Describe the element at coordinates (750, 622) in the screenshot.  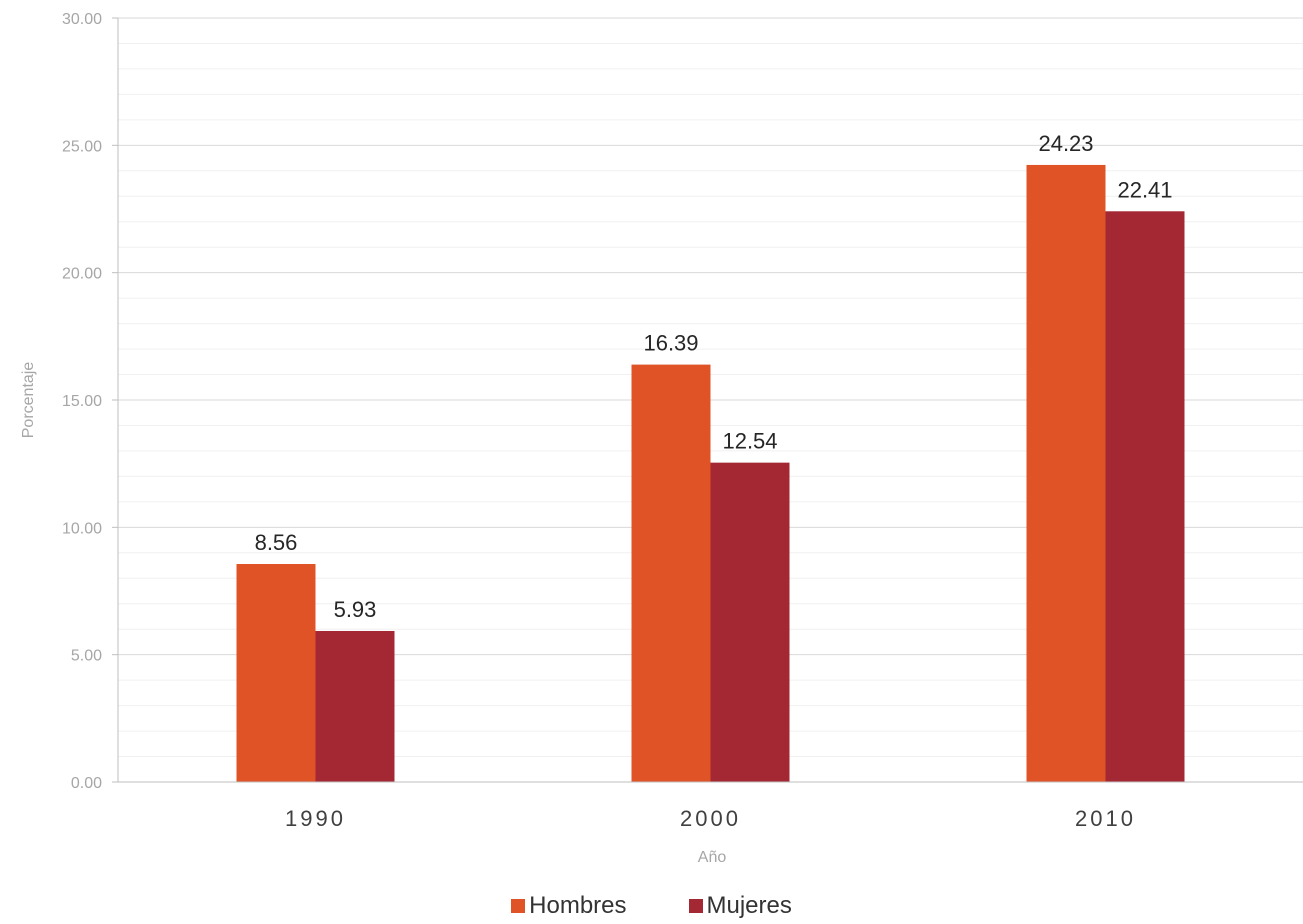
I see `bar-mujeres-2000` at that location.